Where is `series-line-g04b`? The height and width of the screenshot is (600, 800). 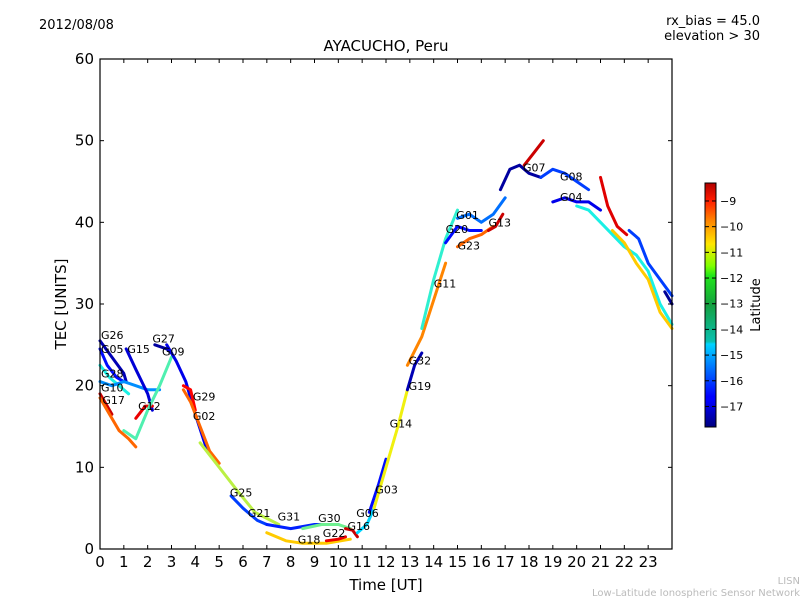
series-line-g04b is located at coordinates (624, 265).